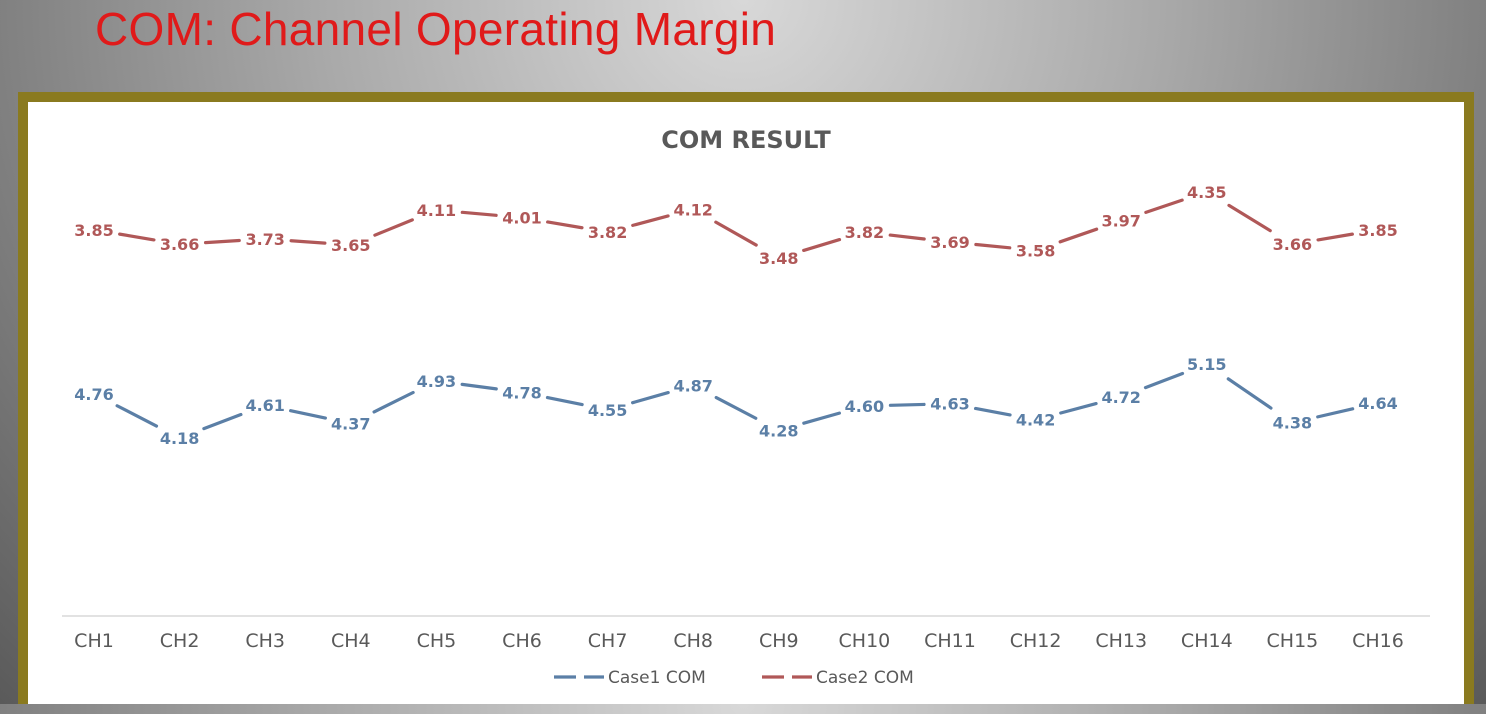 The width and height of the screenshot is (1486, 714). What do you see at coordinates (734, 678) in the screenshot?
I see `legend: Case1 COM Case2 COM` at bounding box center [734, 678].